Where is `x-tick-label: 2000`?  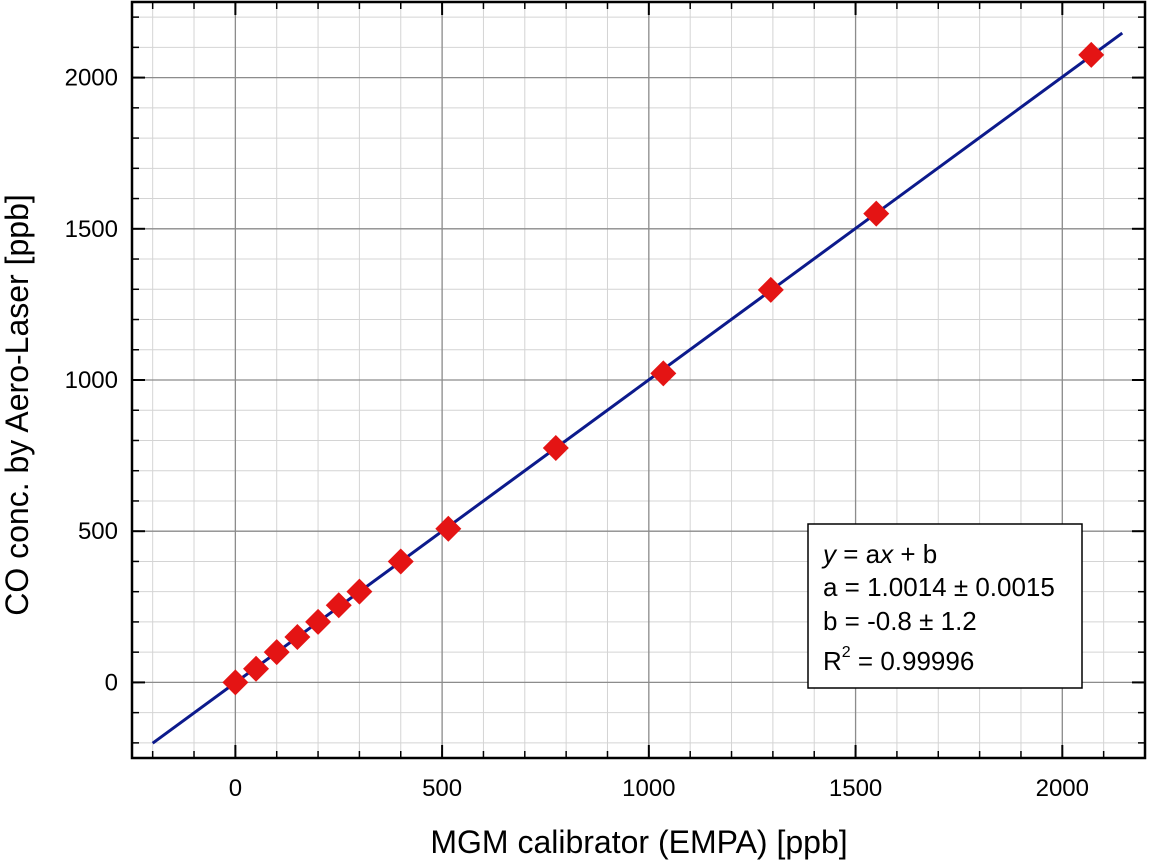 x-tick-label: 2000 is located at coordinates (1062, 788).